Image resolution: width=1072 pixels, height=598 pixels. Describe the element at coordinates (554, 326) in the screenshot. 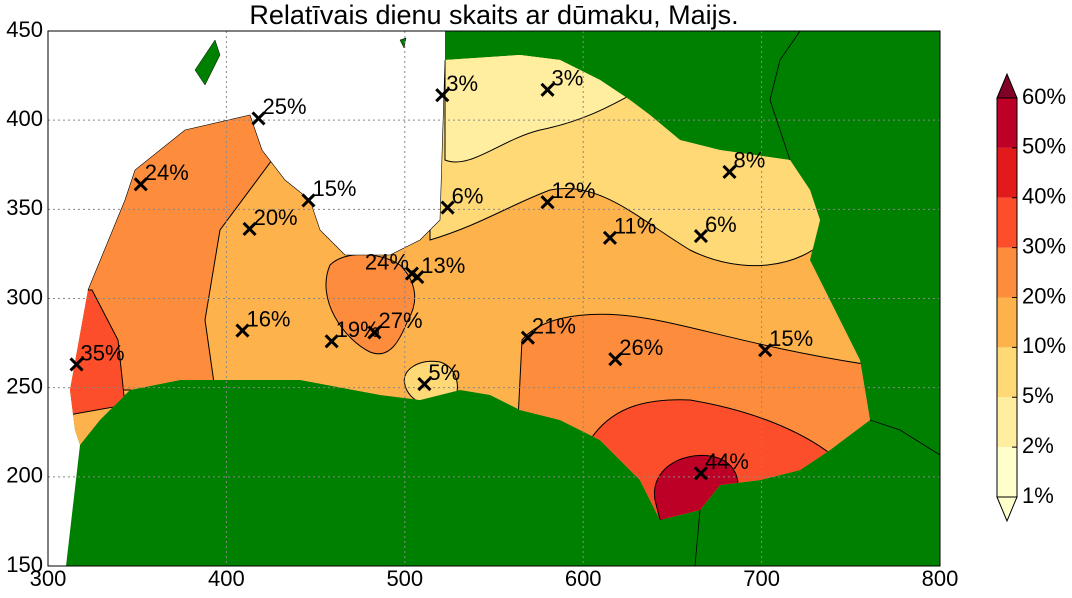

I see `data-label: 21%` at that location.